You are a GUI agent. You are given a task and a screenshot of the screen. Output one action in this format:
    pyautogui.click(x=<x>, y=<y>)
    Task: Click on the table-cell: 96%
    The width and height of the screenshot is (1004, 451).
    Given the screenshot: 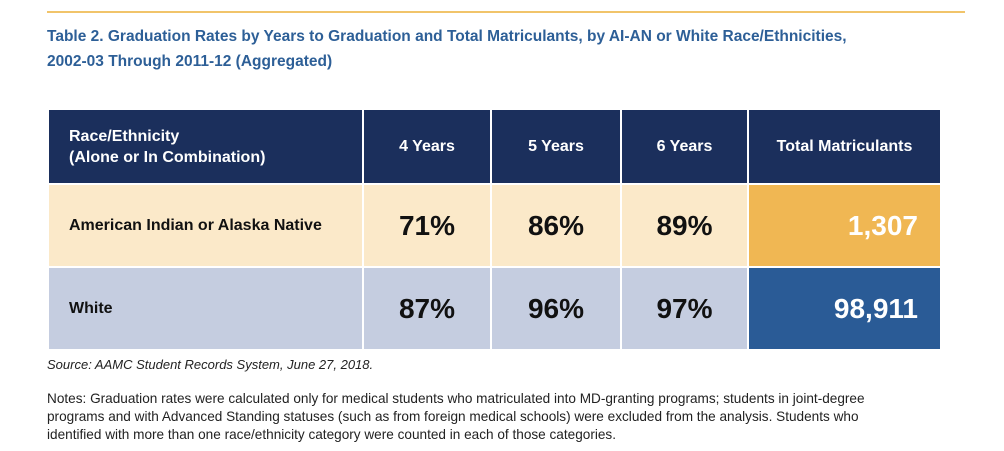 What is the action you would take?
    pyautogui.click(x=556, y=308)
    